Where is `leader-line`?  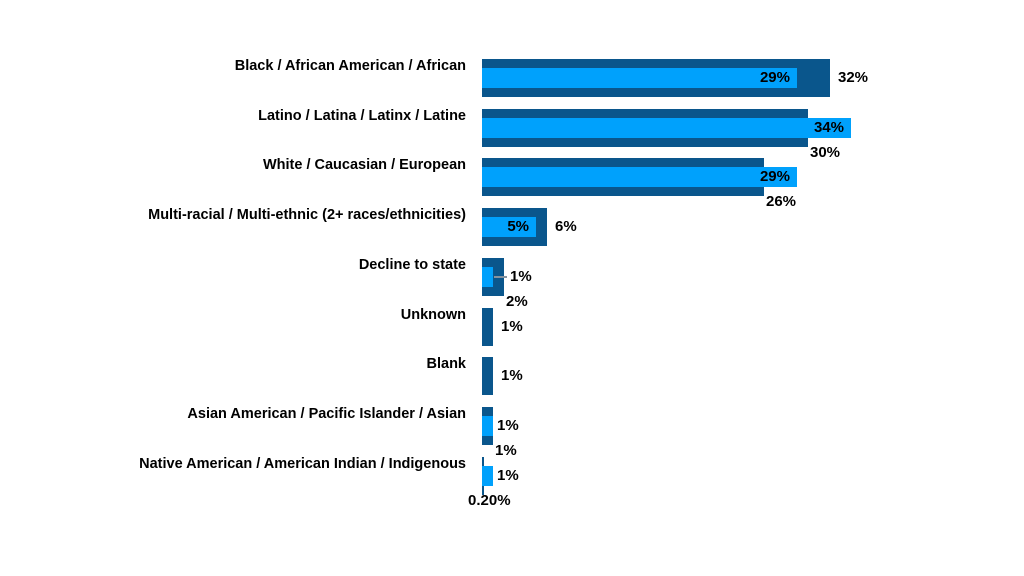
leader-line is located at coordinates (500, 277).